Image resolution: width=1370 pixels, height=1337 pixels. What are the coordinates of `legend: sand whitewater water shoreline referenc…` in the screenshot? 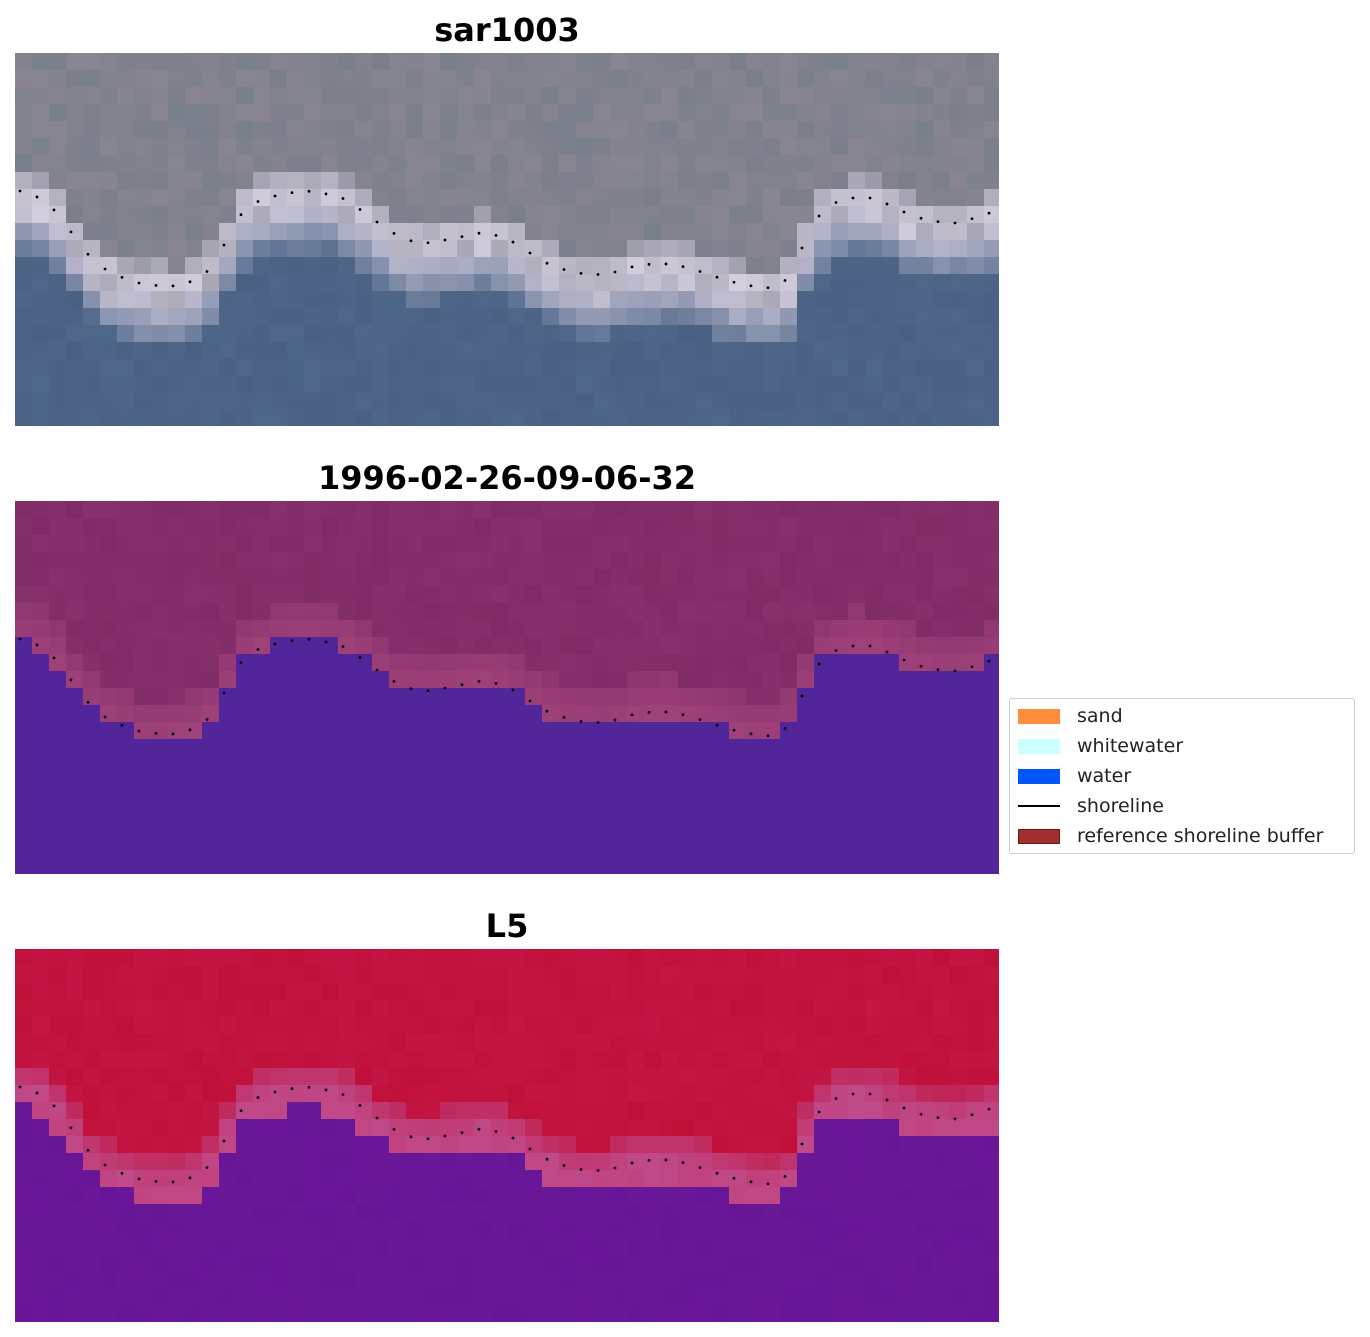 It's located at (1182, 776).